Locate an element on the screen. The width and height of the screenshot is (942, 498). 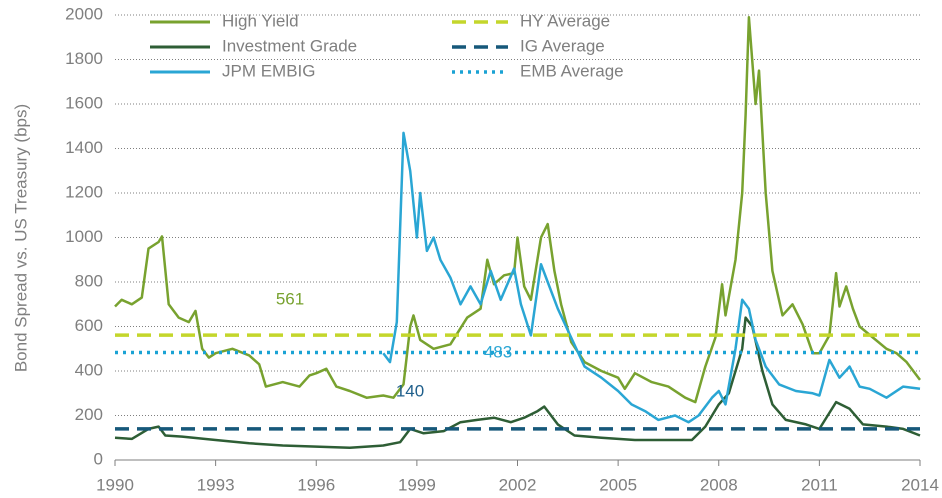
y-tick-label: 1200 is located at coordinates (84, 191).